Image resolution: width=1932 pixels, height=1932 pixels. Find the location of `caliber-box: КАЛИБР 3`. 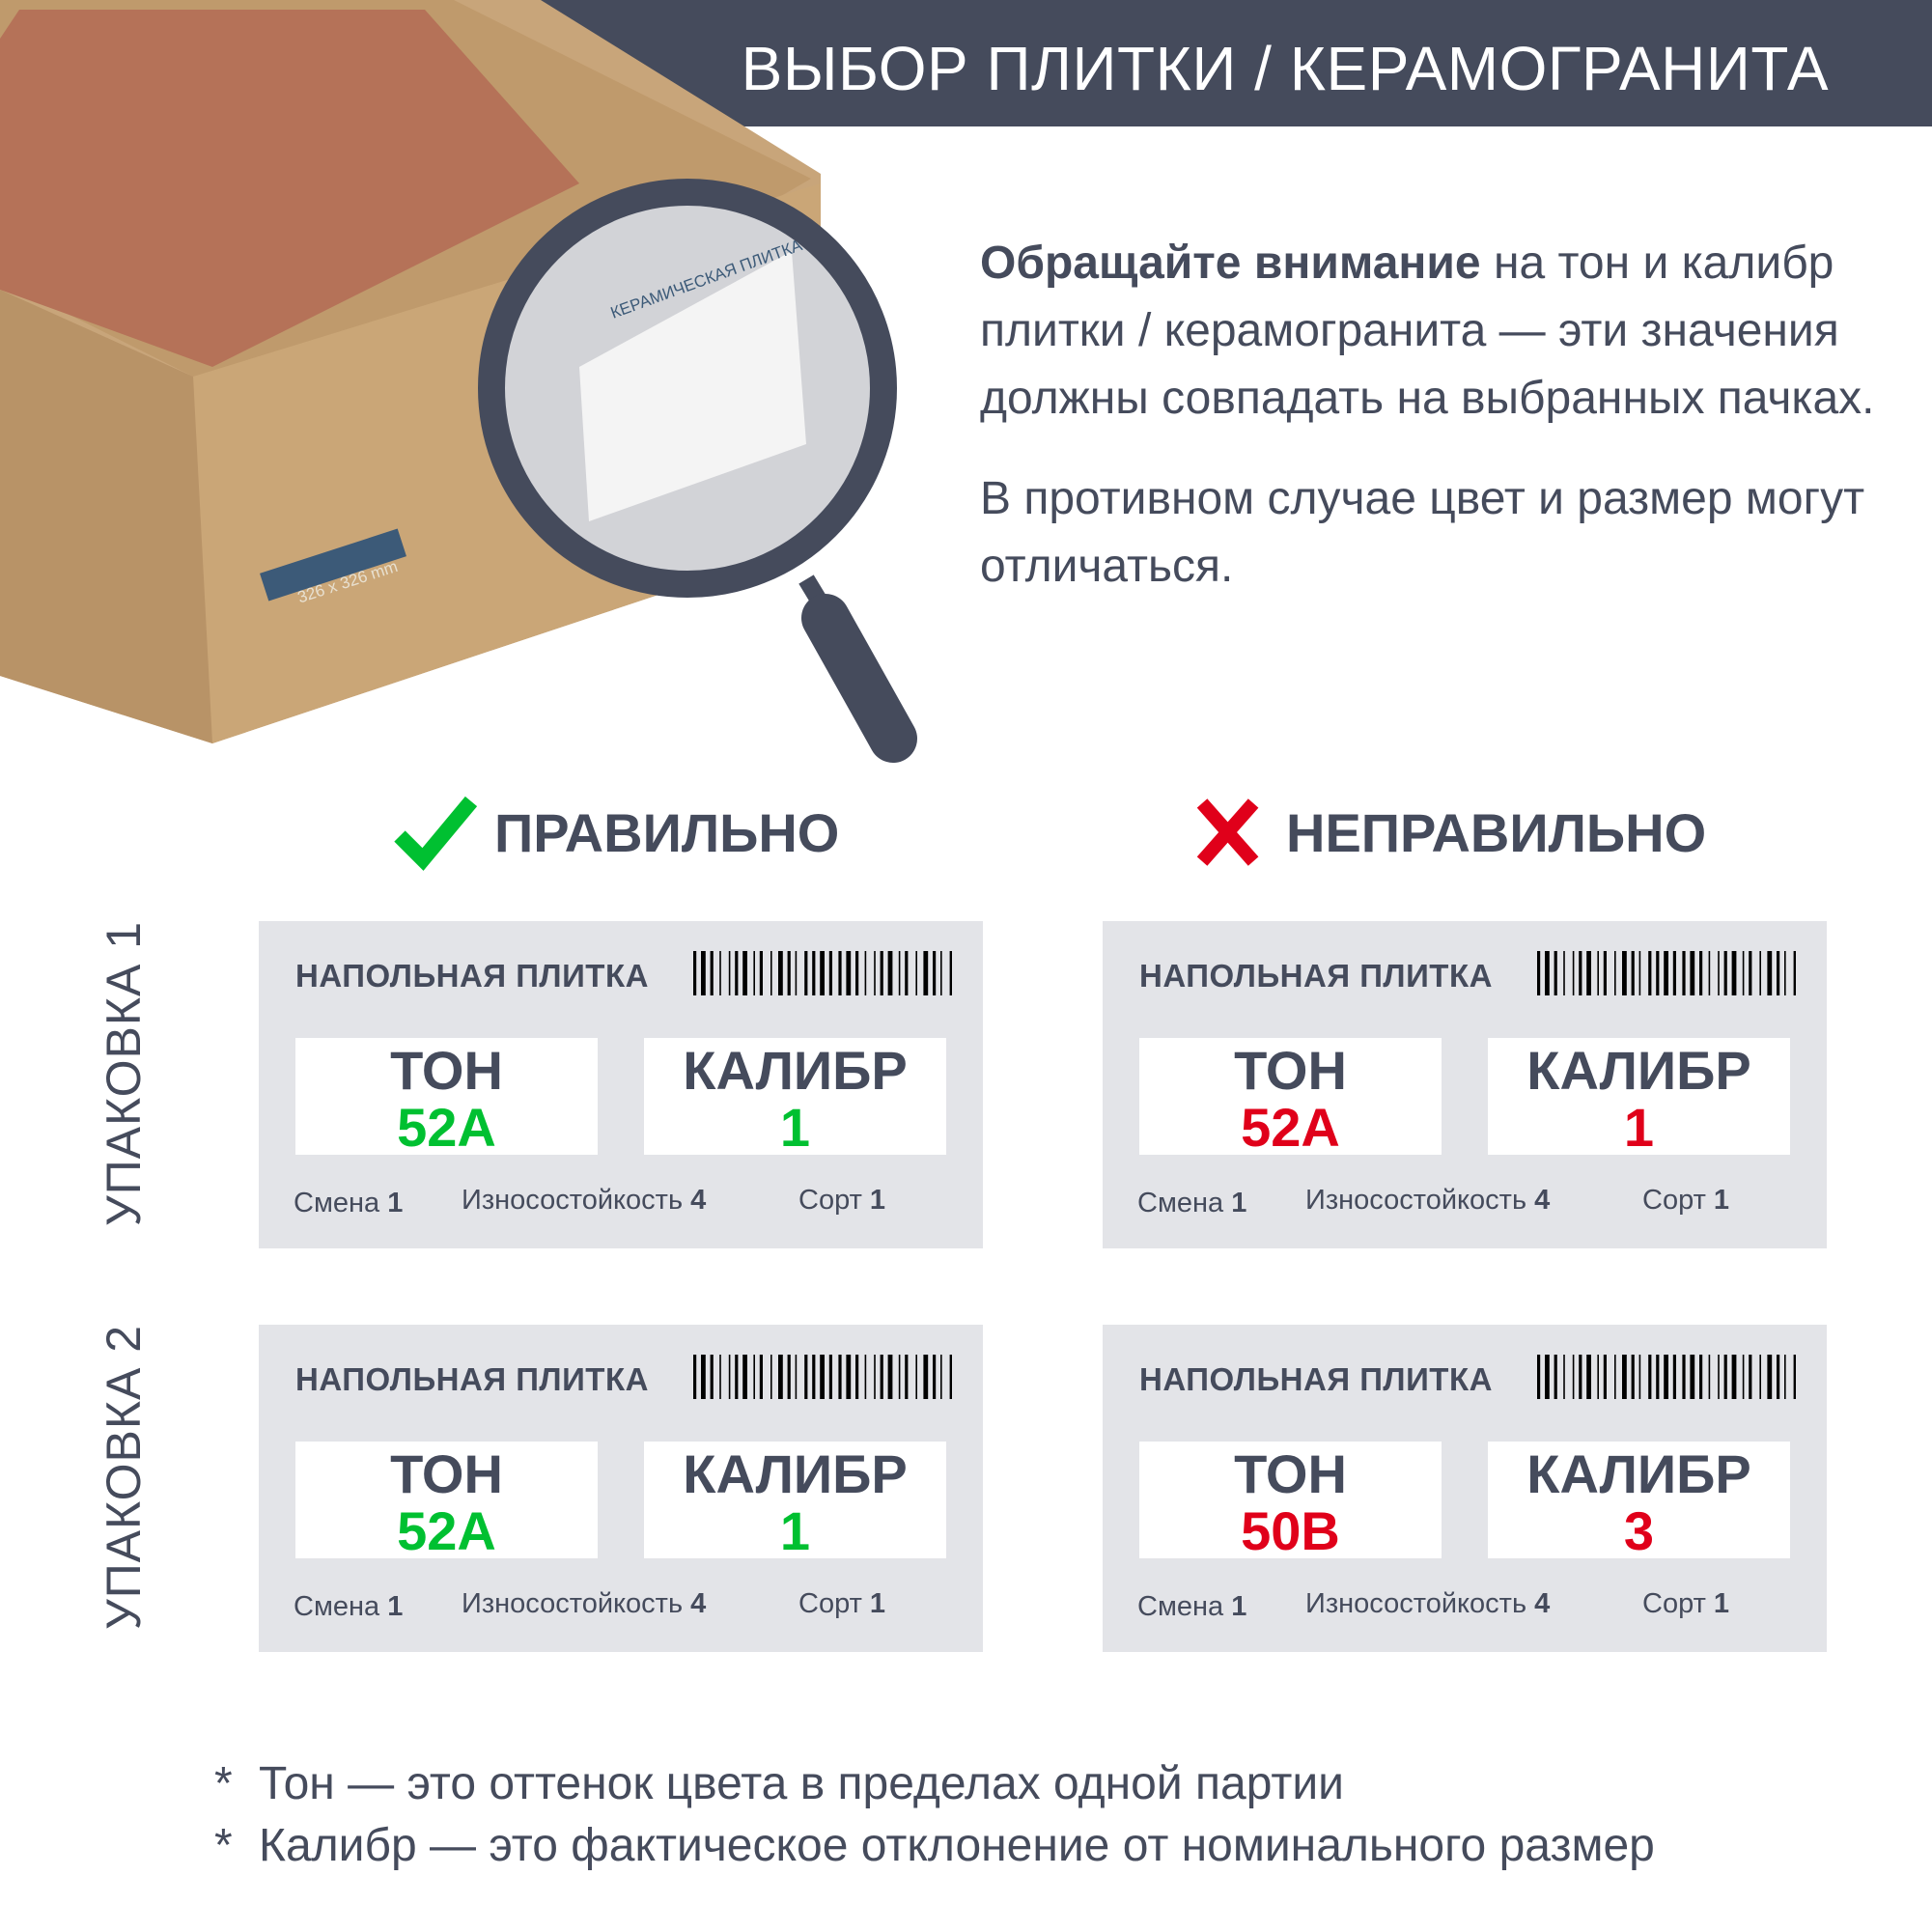

caliber-box: КАЛИБР 3 is located at coordinates (1639, 1502).